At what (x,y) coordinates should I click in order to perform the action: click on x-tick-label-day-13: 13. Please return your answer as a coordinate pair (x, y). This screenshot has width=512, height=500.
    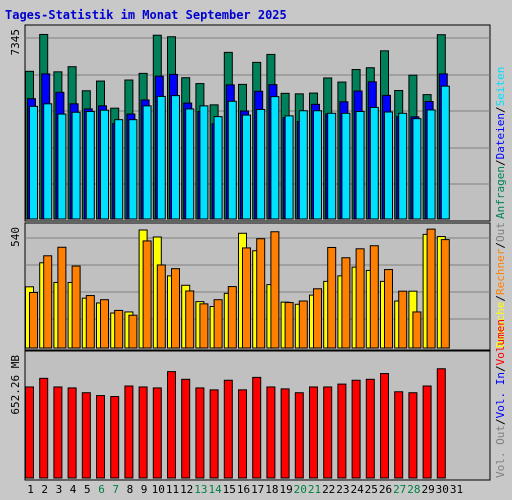
    Looking at the image, I should click on (200, 489).